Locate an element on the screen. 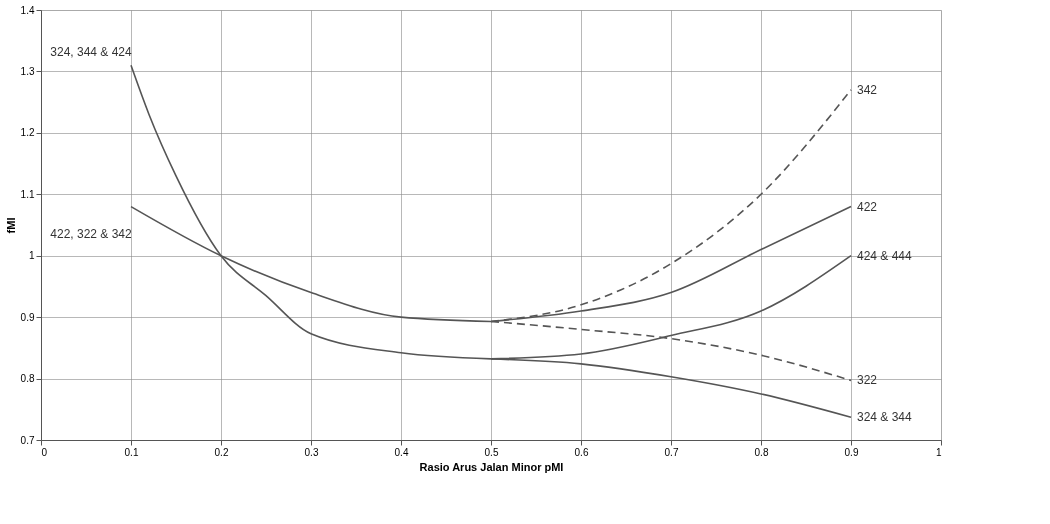 The image size is (1050, 524). x-tick-label: 0.3 is located at coordinates (311, 452).